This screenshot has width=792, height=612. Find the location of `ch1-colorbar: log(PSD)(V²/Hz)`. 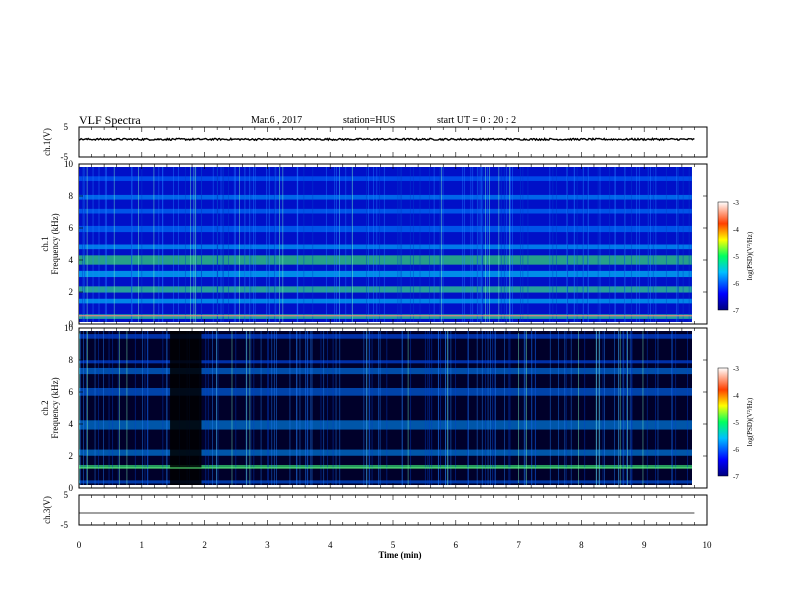

ch1-colorbar: log(PSD)(V²/Hz) is located at coordinates (735, 256).